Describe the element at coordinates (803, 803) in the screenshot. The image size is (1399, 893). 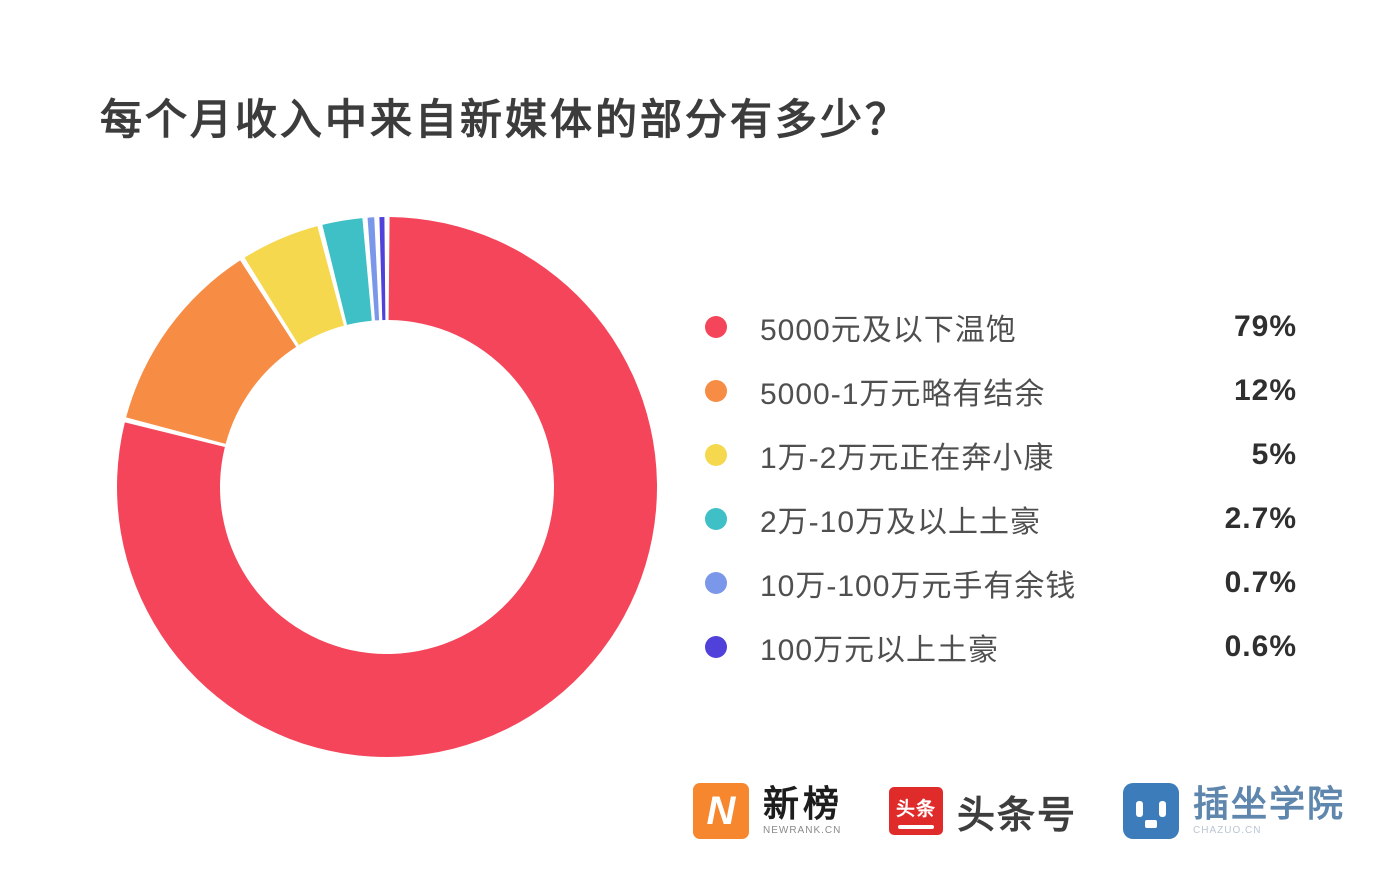
I see `newrank-name: 新榜` at that location.